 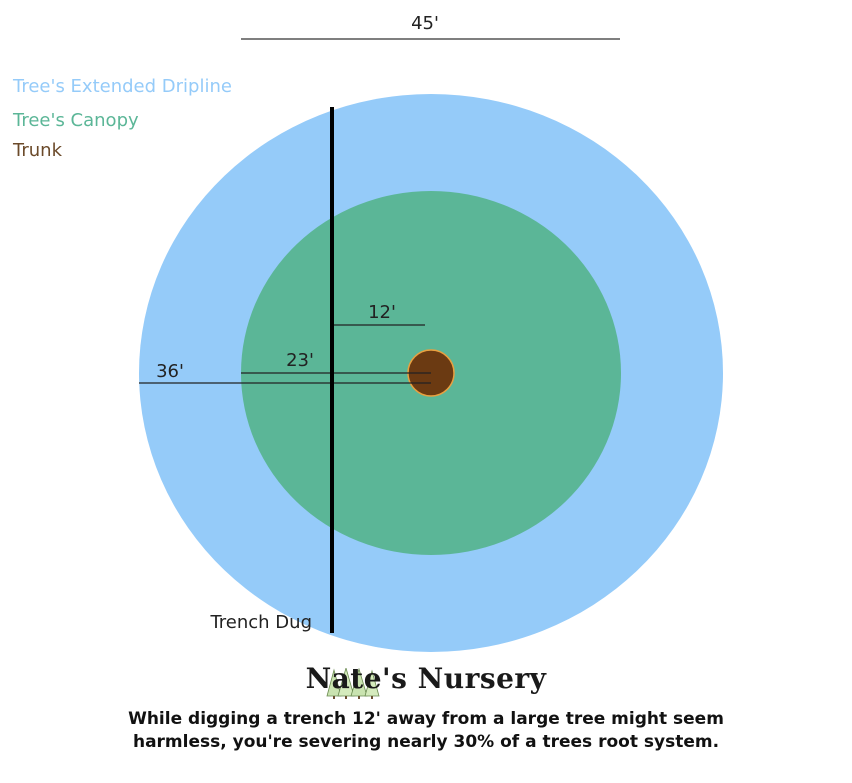 I want to click on trench-label: Trench Dug, so click(x=260, y=622).